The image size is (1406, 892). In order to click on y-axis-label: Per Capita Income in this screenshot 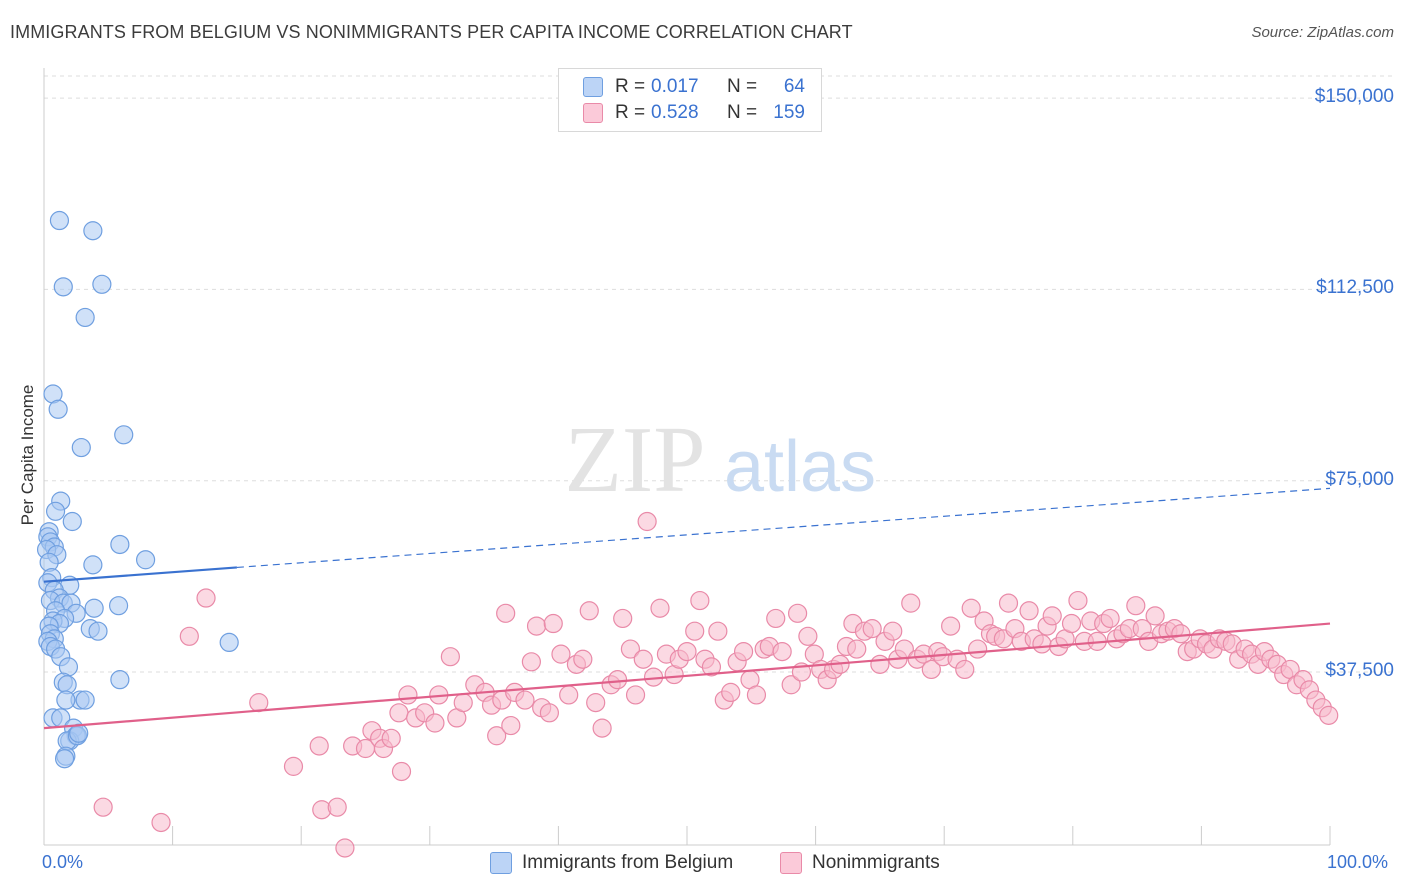, I will do `click(27, 455)`.